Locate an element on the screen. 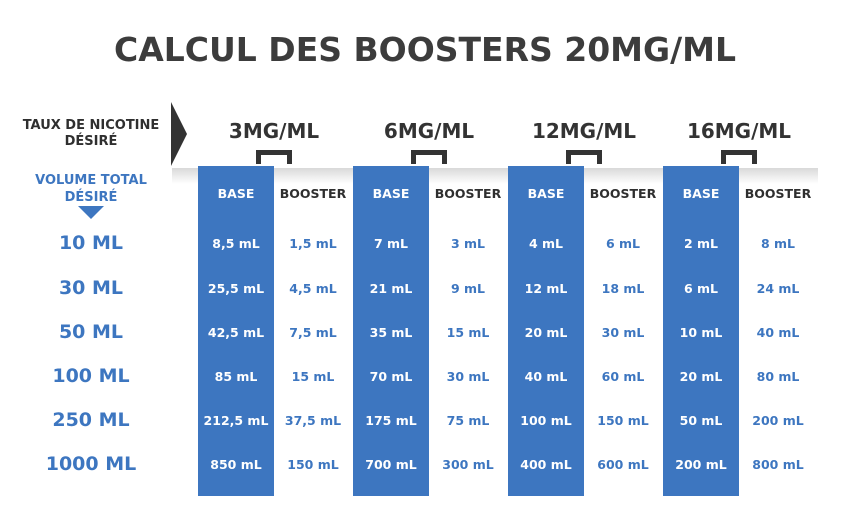  base-cell: 700 mL is located at coordinates (391, 464).